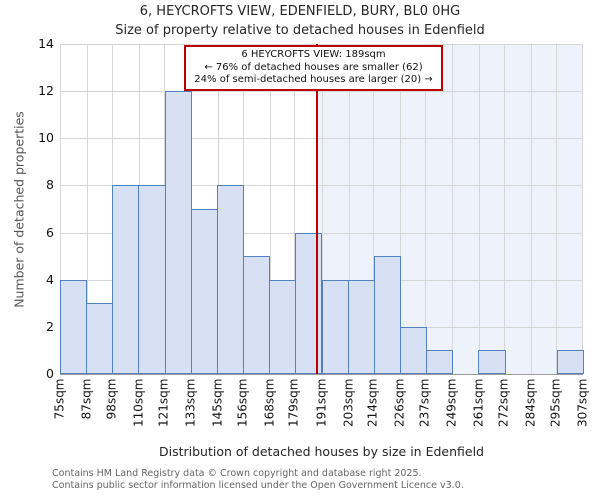  I want to click on y-tick-label: 4, so click(50, 279).